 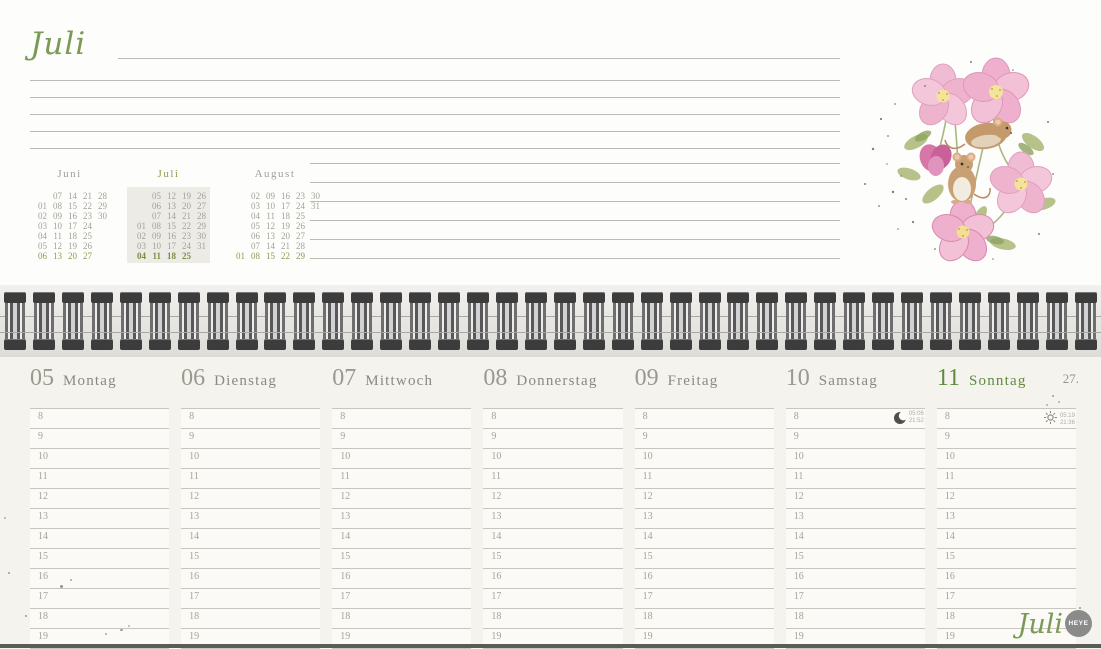 What do you see at coordinates (43, 556) in the screenshot?
I see `hour-label: 15` at bounding box center [43, 556].